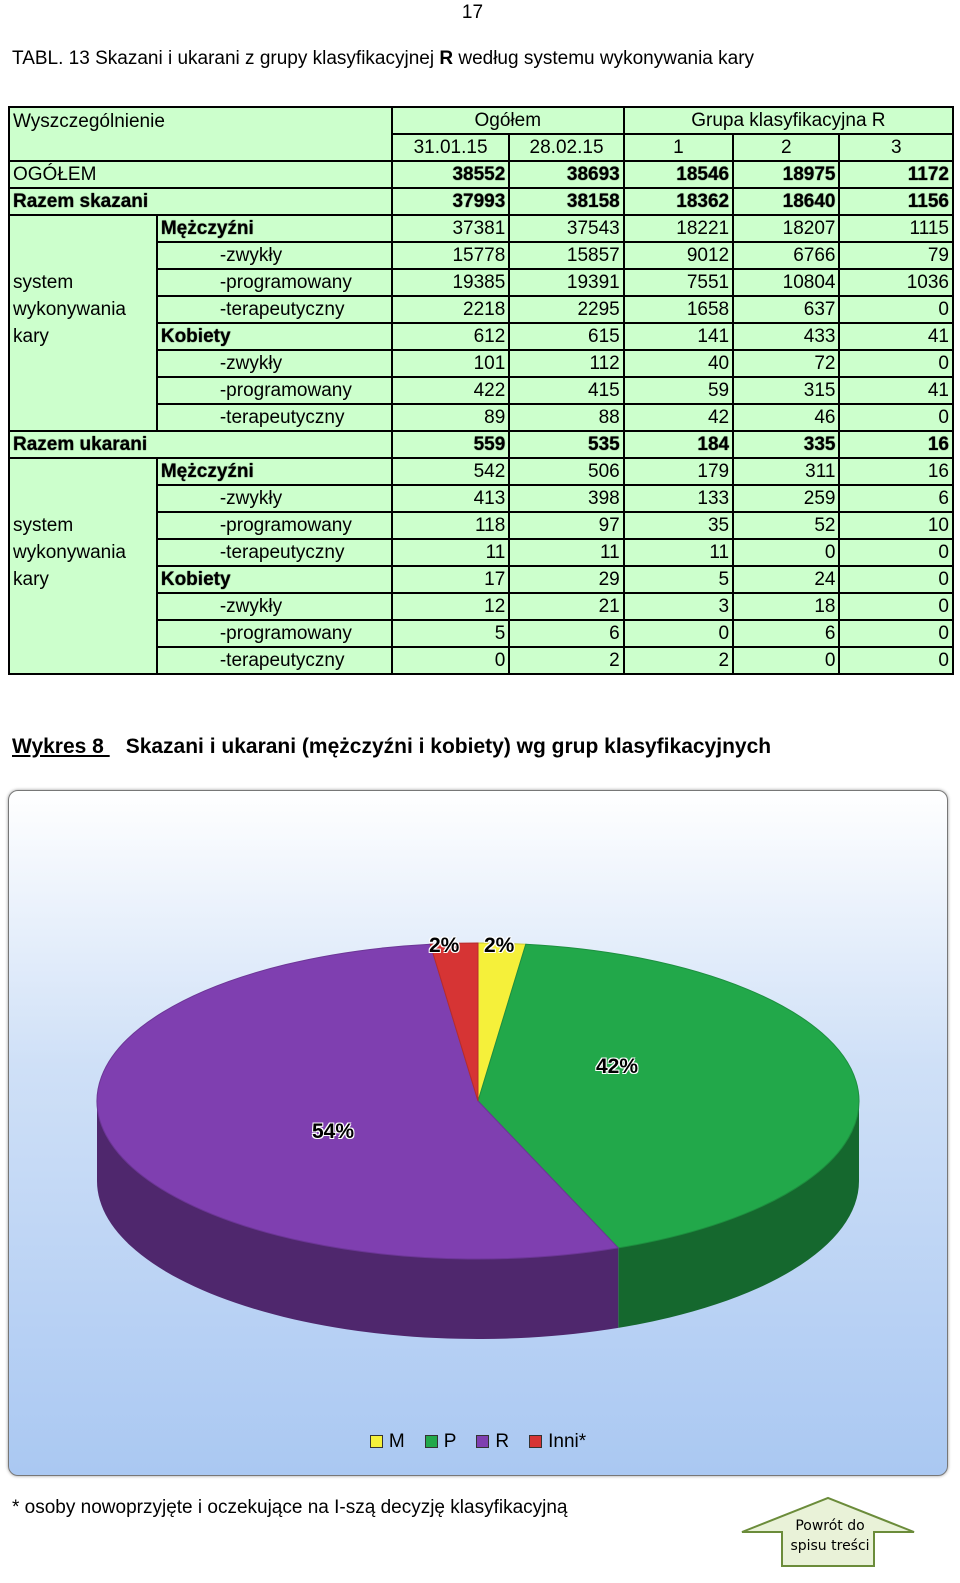  What do you see at coordinates (786, 282) in the screenshot?
I see `value-cell: 10804` at bounding box center [786, 282].